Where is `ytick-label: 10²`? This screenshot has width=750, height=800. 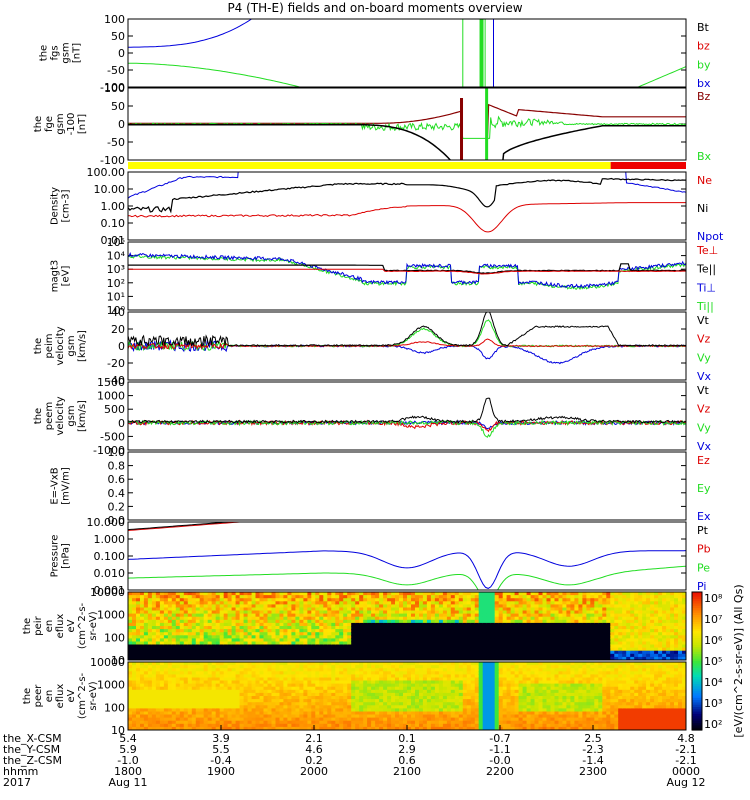
ytick-label: 10² is located at coordinates (116, 283).